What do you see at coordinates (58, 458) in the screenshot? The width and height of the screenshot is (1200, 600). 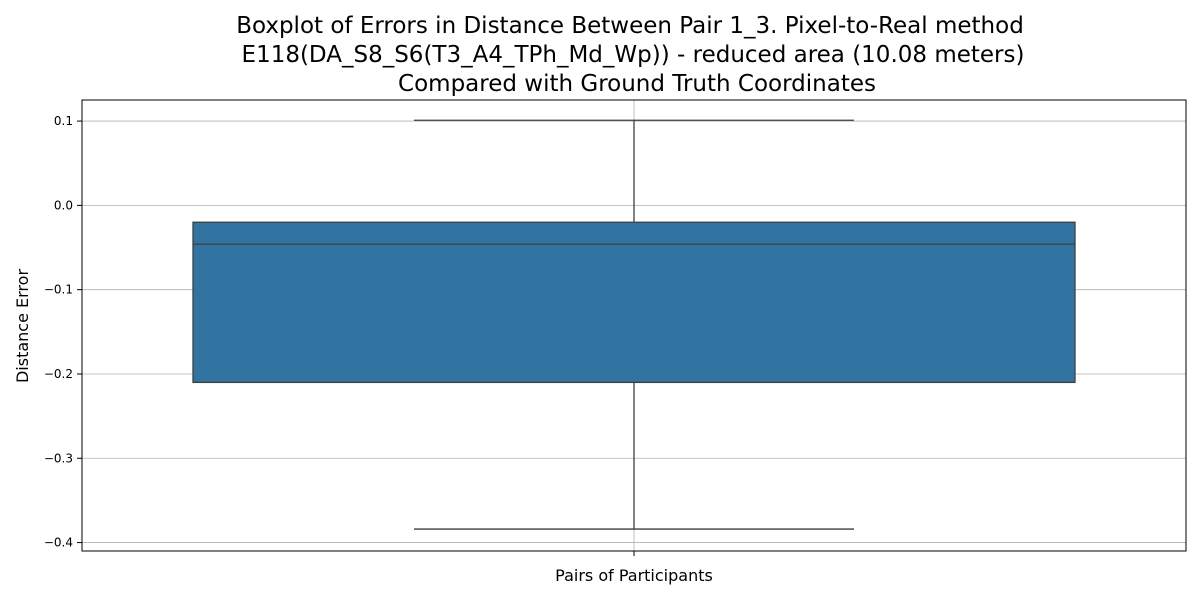 I see `y-tick-label: −0.3` at bounding box center [58, 458].